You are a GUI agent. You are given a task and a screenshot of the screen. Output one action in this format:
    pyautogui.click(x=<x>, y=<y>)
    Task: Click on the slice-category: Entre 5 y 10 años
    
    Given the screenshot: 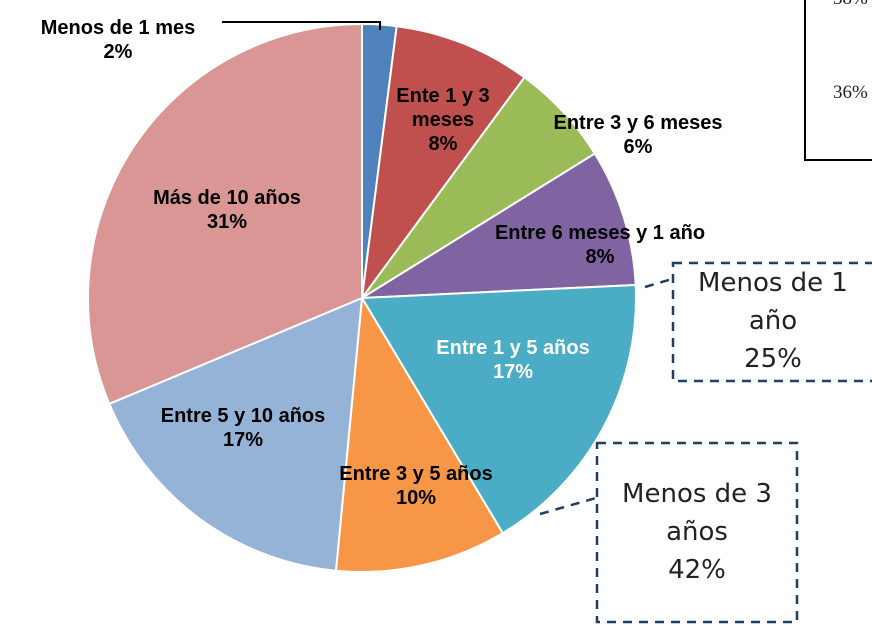 What is the action you would take?
    pyautogui.click(x=243, y=416)
    